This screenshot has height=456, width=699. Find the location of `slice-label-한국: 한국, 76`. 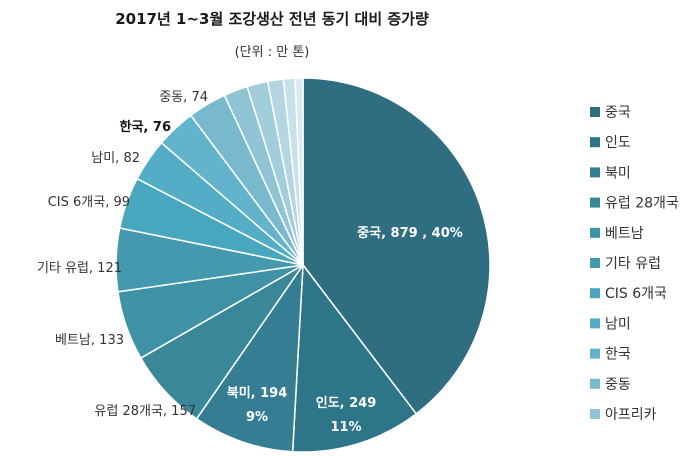

slice-label-한국: 한국, 76 is located at coordinates (145, 127).